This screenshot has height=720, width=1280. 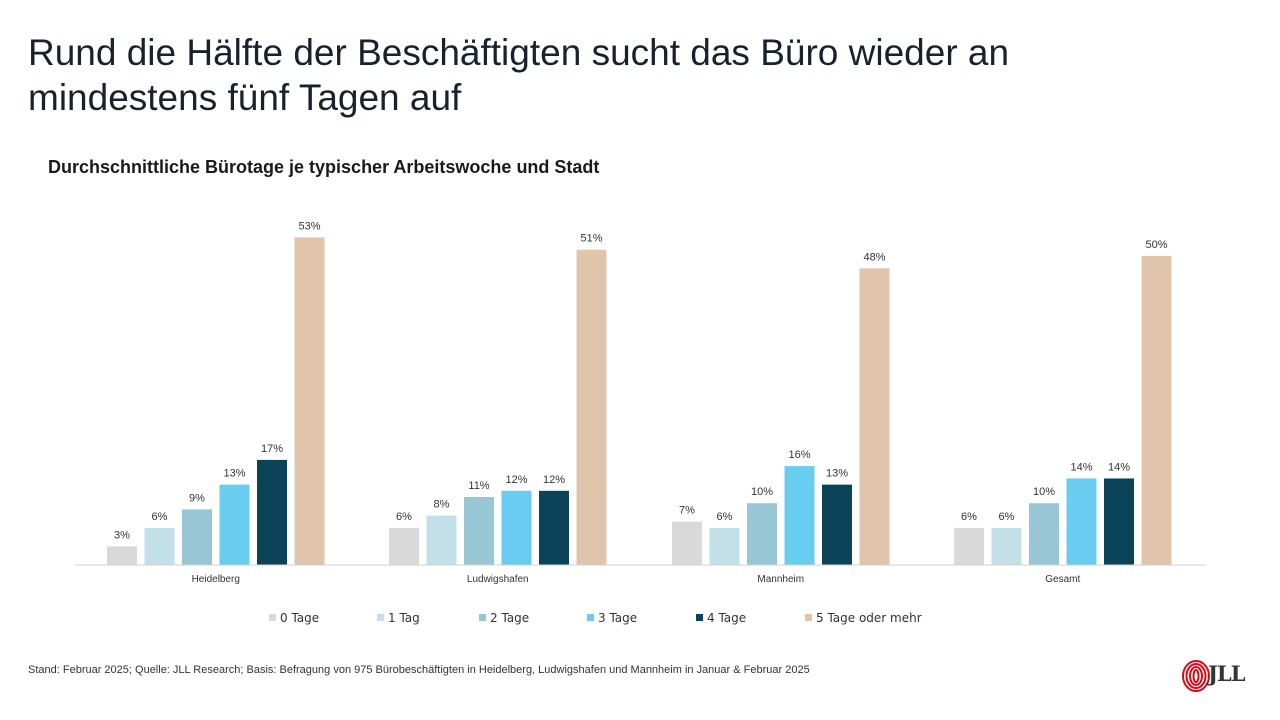 I want to click on value-label: 9%, so click(x=197, y=498).